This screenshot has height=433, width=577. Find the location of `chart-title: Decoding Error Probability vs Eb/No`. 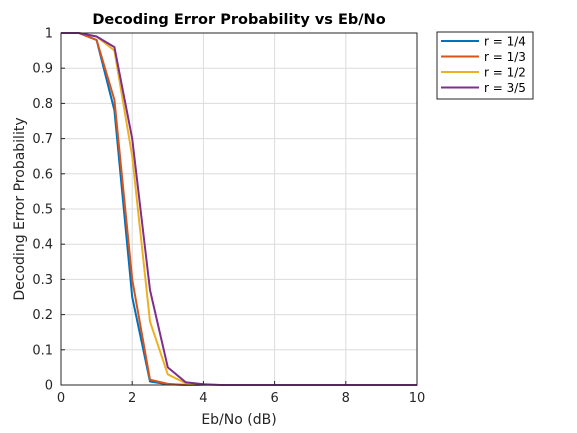

chart-title: Decoding Error Probability vs Eb/No is located at coordinates (238, 20).